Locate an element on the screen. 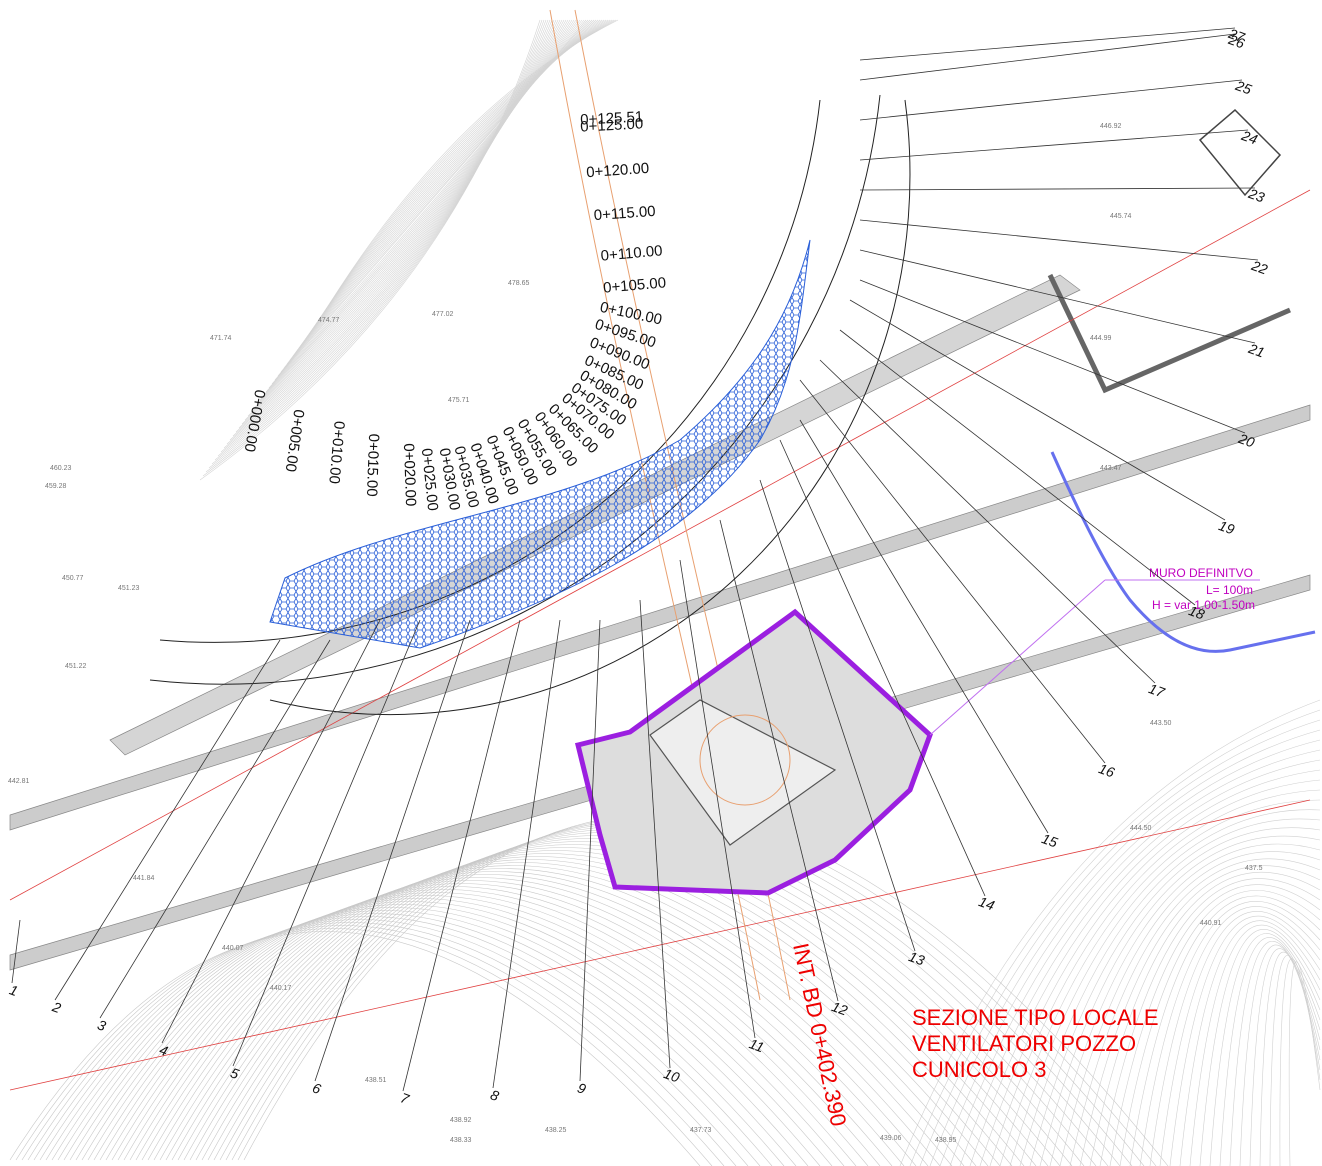 Image resolution: width=1322 pixels, height=1166 pixels. section-label: 19 is located at coordinates (1227, 527).